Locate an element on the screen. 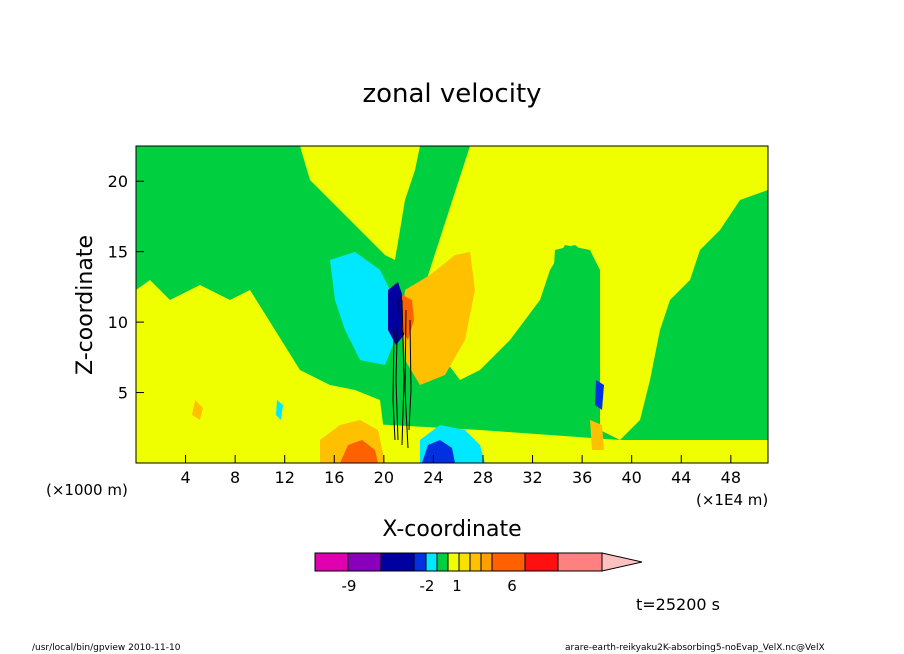 The height and width of the screenshot is (654, 904). y-tick-label: 5 is located at coordinates (123, 393).